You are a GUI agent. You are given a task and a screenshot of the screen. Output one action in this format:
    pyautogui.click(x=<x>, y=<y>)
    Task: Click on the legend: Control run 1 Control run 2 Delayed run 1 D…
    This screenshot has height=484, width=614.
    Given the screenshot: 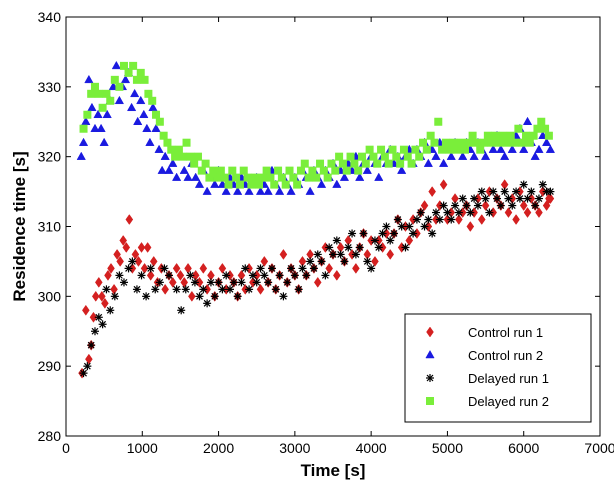 What is the action you would take?
    pyautogui.click(x=498, y=368)
    